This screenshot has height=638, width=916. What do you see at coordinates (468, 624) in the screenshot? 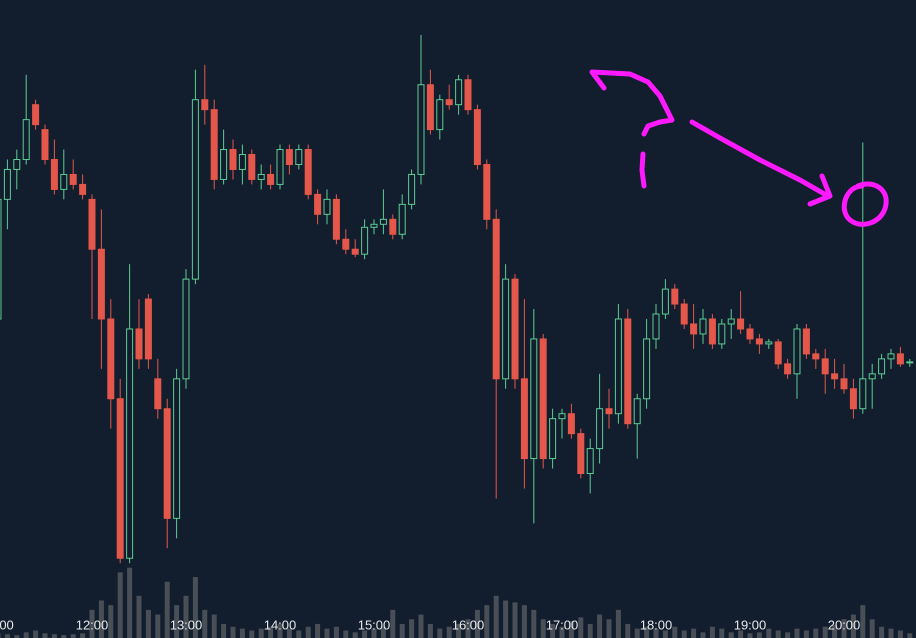
I see `x-tick-label: 16:00` at bounding box center [468, 624].